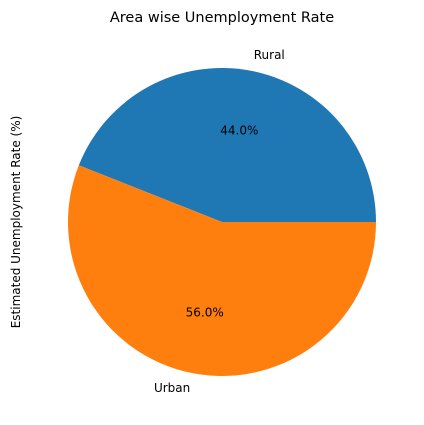 The height and width of the screenshot is (425, 424). I want to click on percent-label-rural: 44.0%, so click(239, 131).